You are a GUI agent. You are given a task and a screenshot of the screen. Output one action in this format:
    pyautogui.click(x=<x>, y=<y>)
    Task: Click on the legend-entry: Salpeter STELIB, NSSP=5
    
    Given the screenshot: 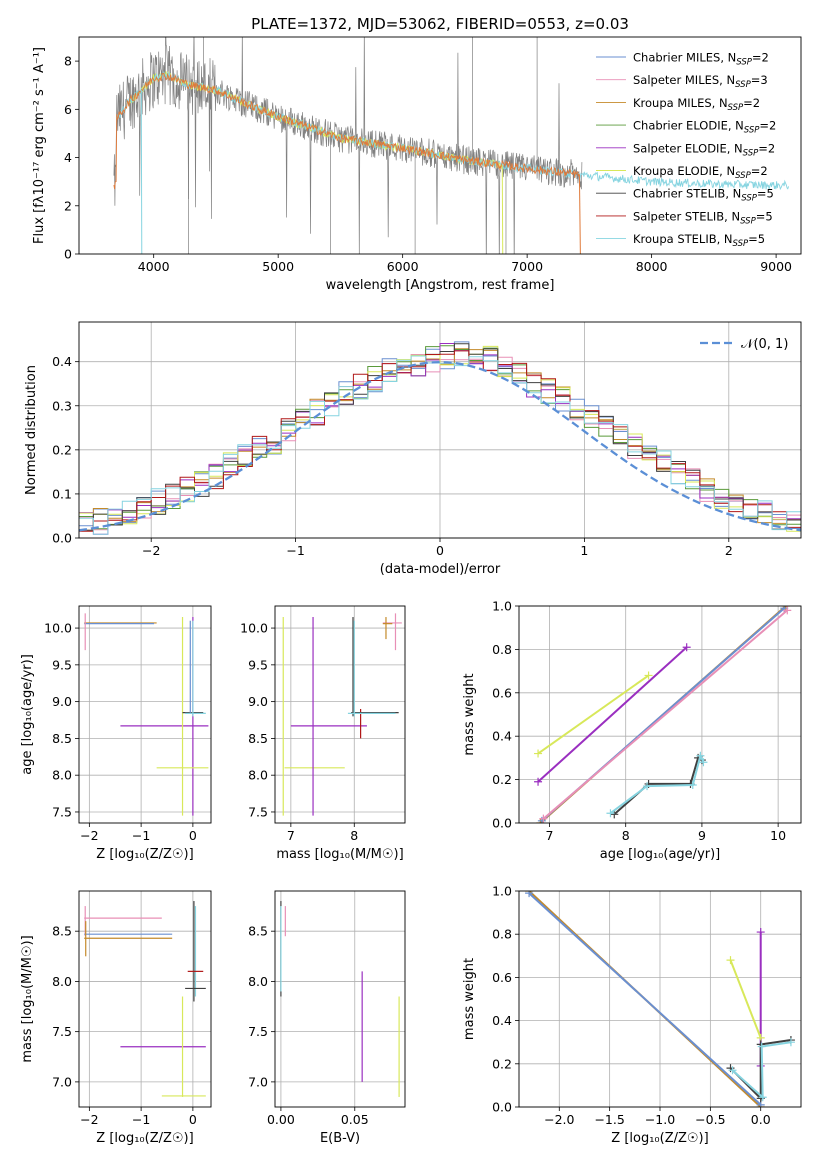 What is the action you would take?
    pyautogui.click(x=703, y=217)
    